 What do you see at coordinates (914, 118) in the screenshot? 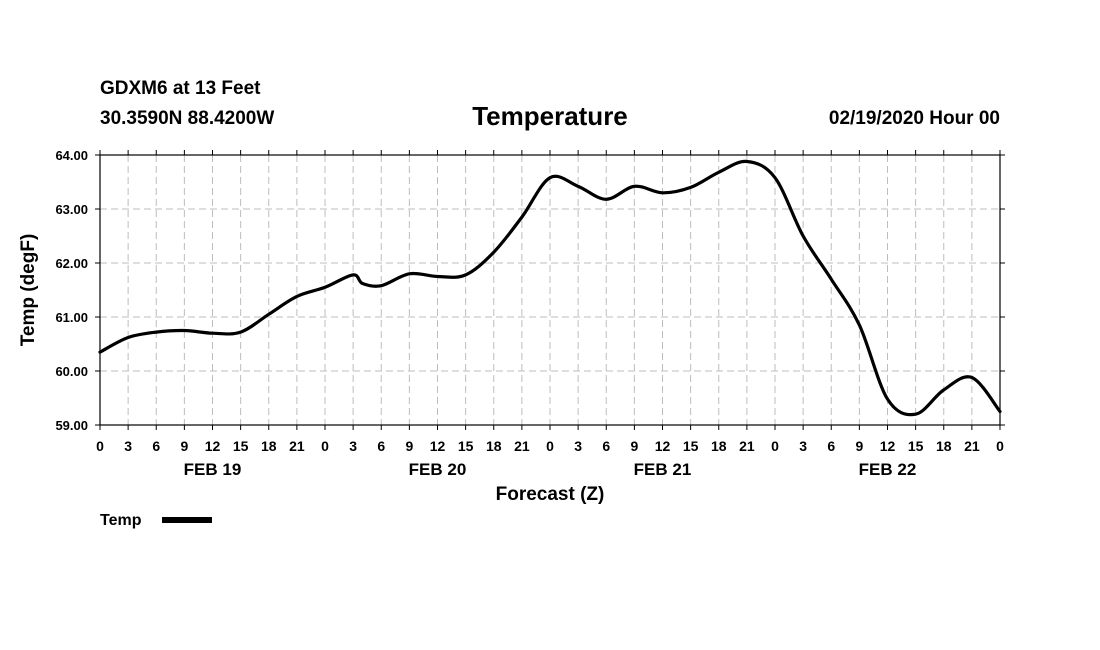
I see `forecast-datetime: 02/19/2020 Hour 00` at bounding box center [914, 118].